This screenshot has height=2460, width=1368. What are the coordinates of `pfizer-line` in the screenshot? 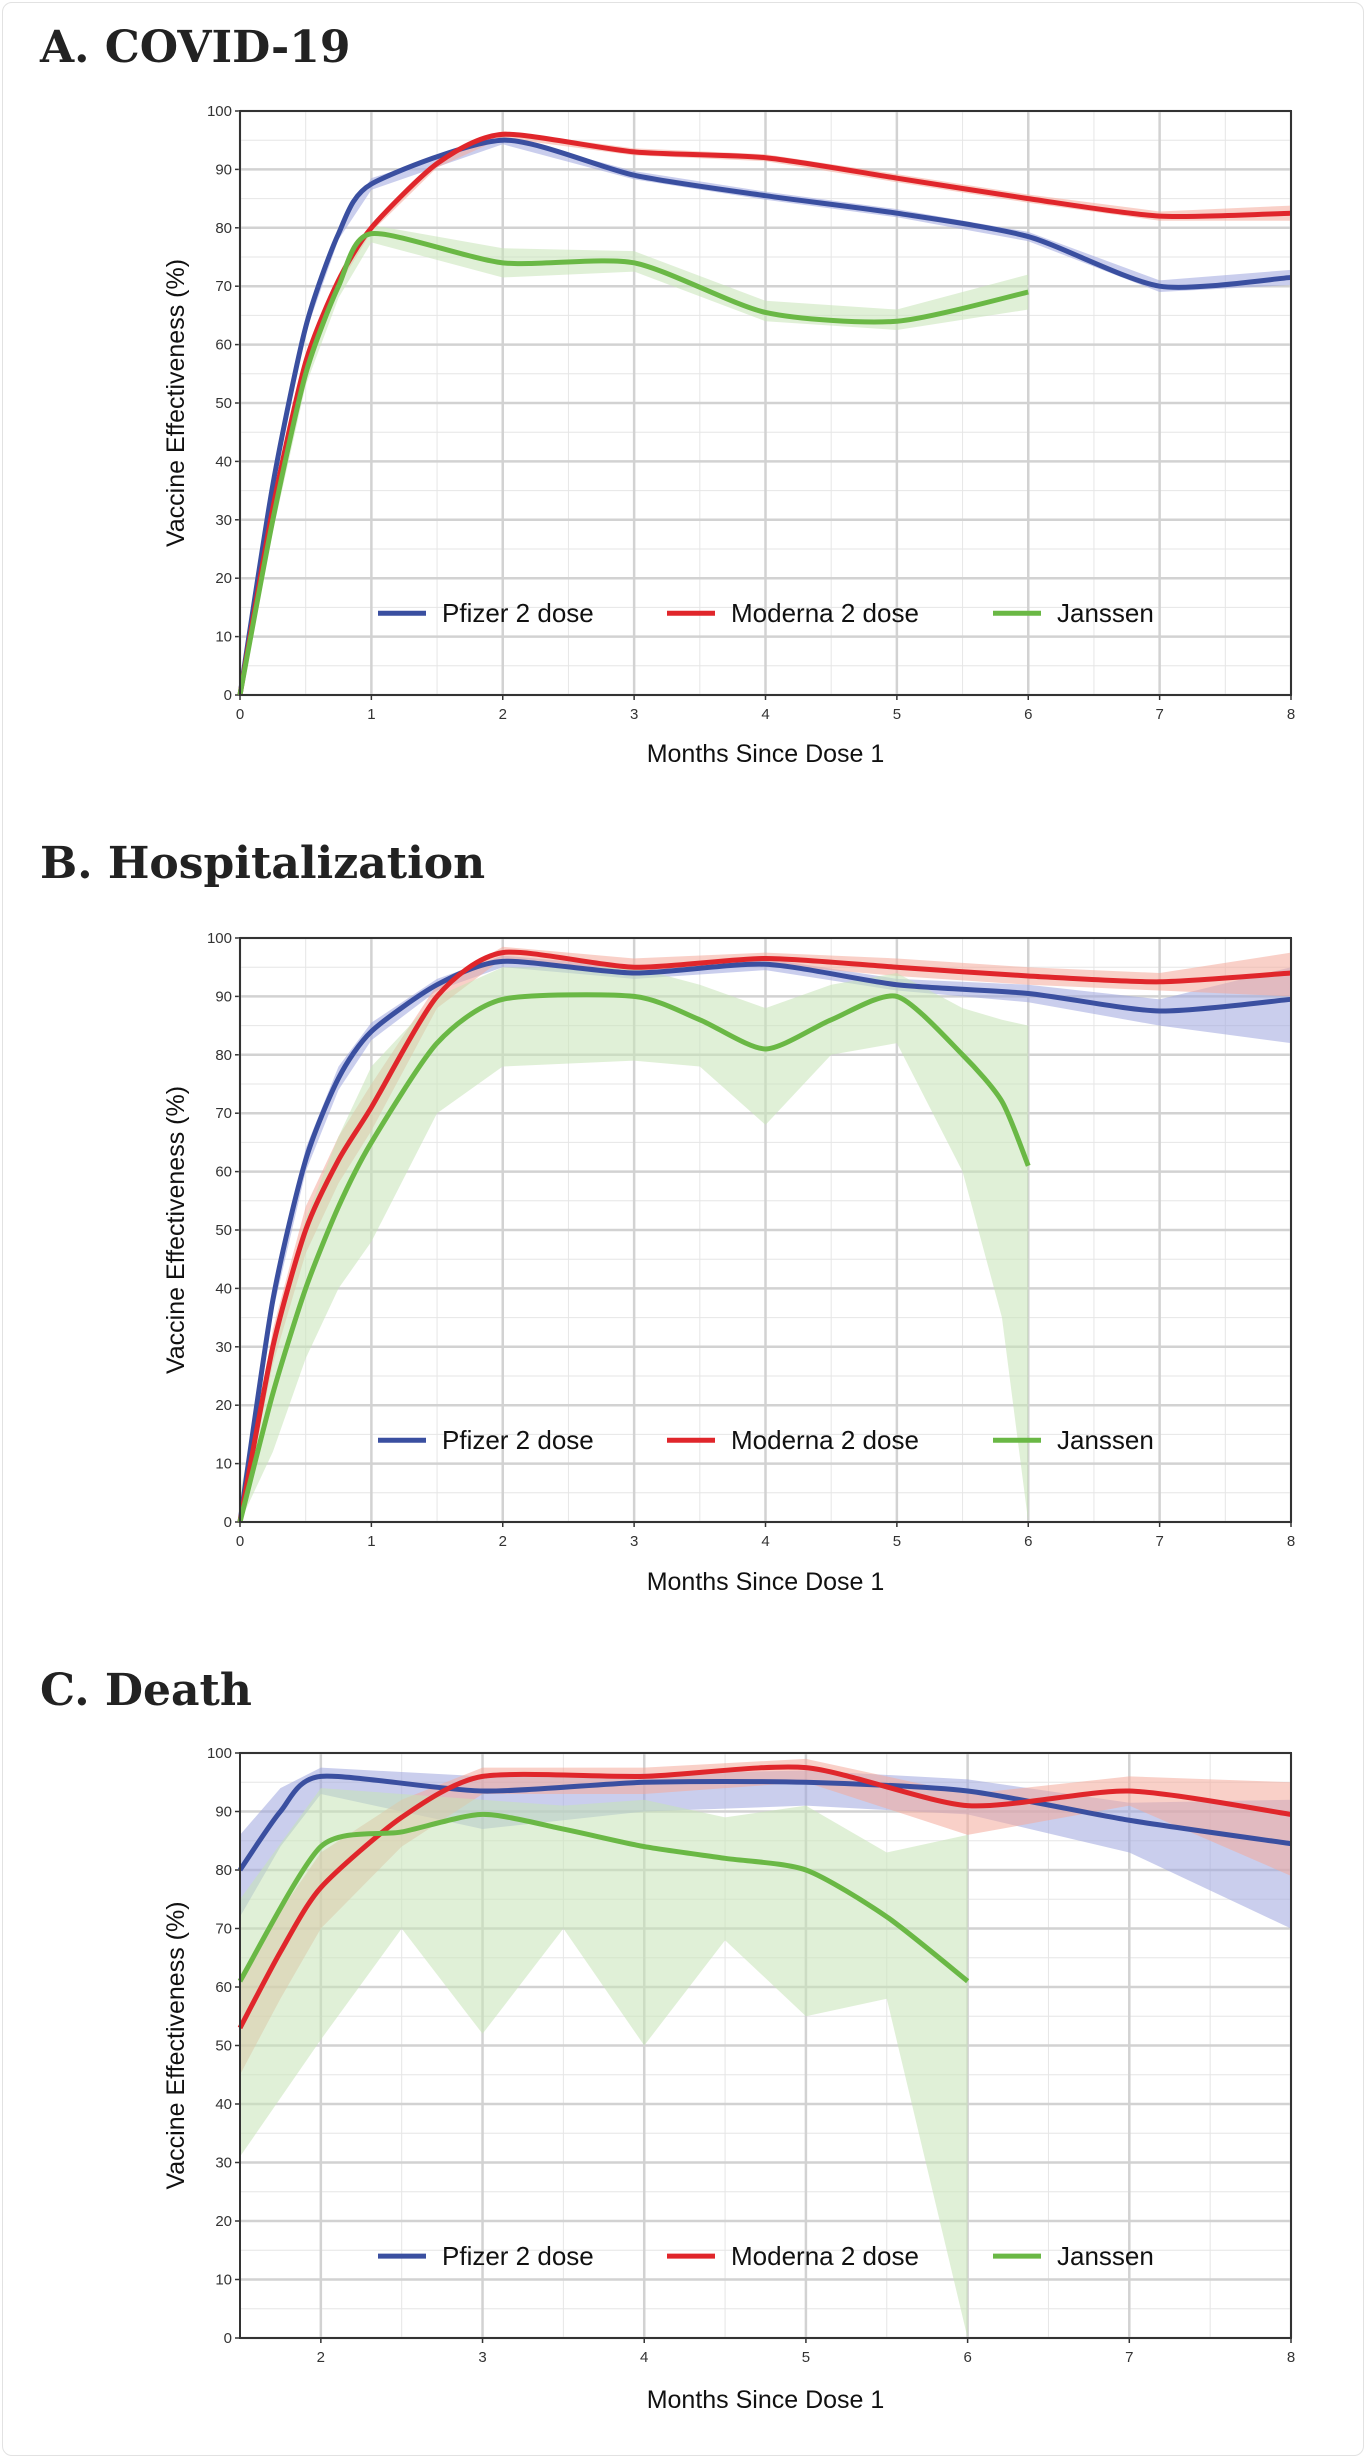 It's located at (764, 1822).